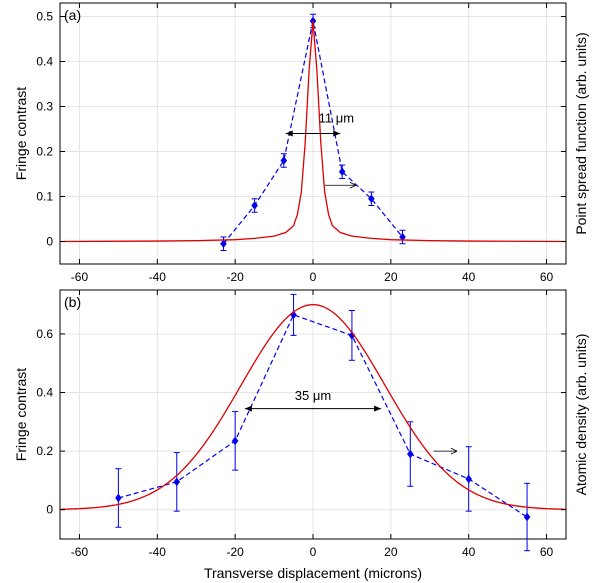 This screenshot has height=583, width=598. I want to click on x-axis-label: Transverse displacement (microns), so click(313, 573).